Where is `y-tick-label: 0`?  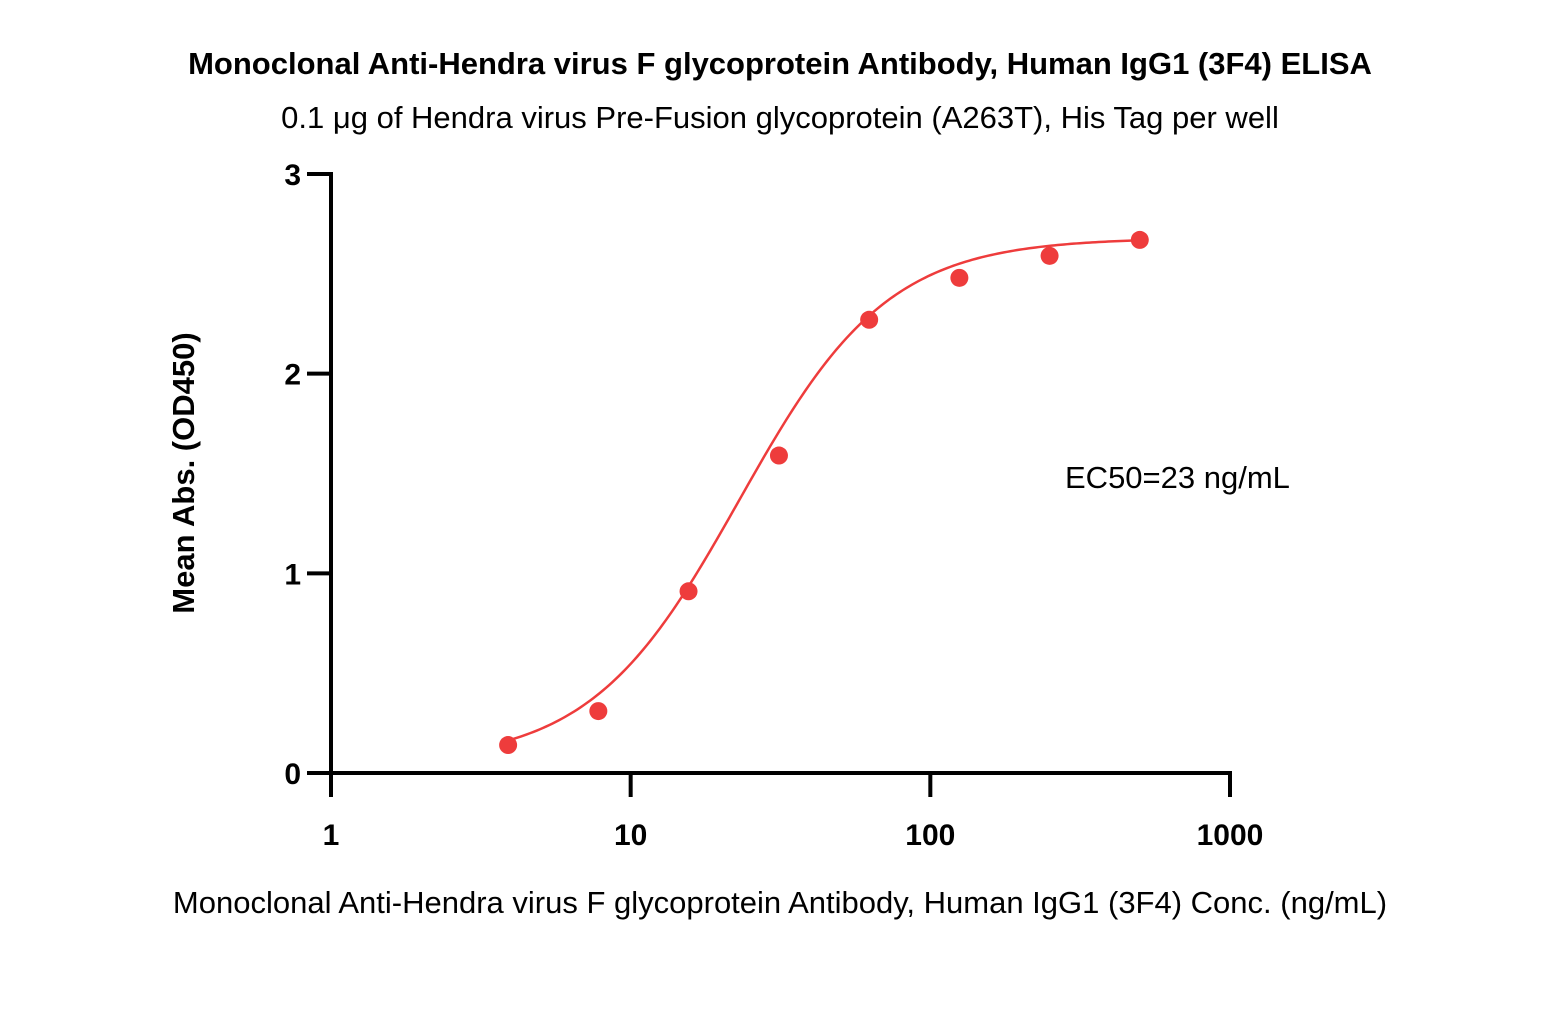
y-tick-label: 0 is located at coordinates (292, 774).